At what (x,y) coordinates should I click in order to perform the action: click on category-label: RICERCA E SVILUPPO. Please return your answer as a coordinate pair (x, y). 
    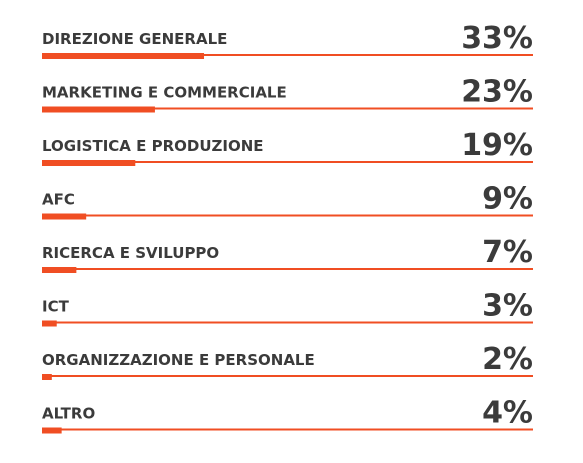
    Looking at the image, I should click on (130, 253).